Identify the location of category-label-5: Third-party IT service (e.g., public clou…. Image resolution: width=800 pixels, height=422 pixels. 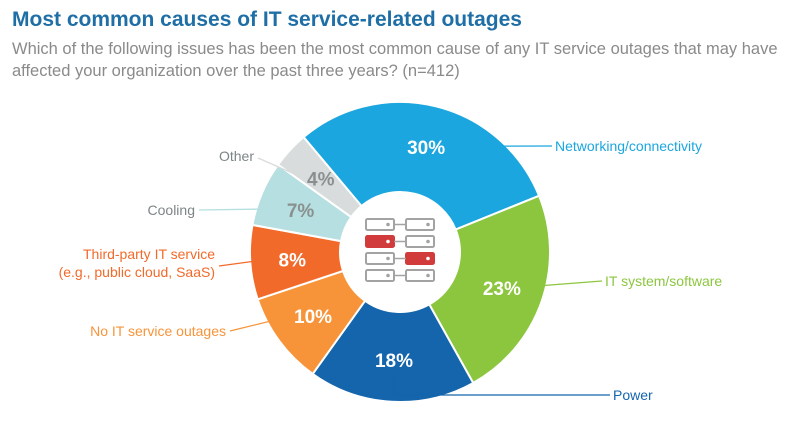
(137, 263).